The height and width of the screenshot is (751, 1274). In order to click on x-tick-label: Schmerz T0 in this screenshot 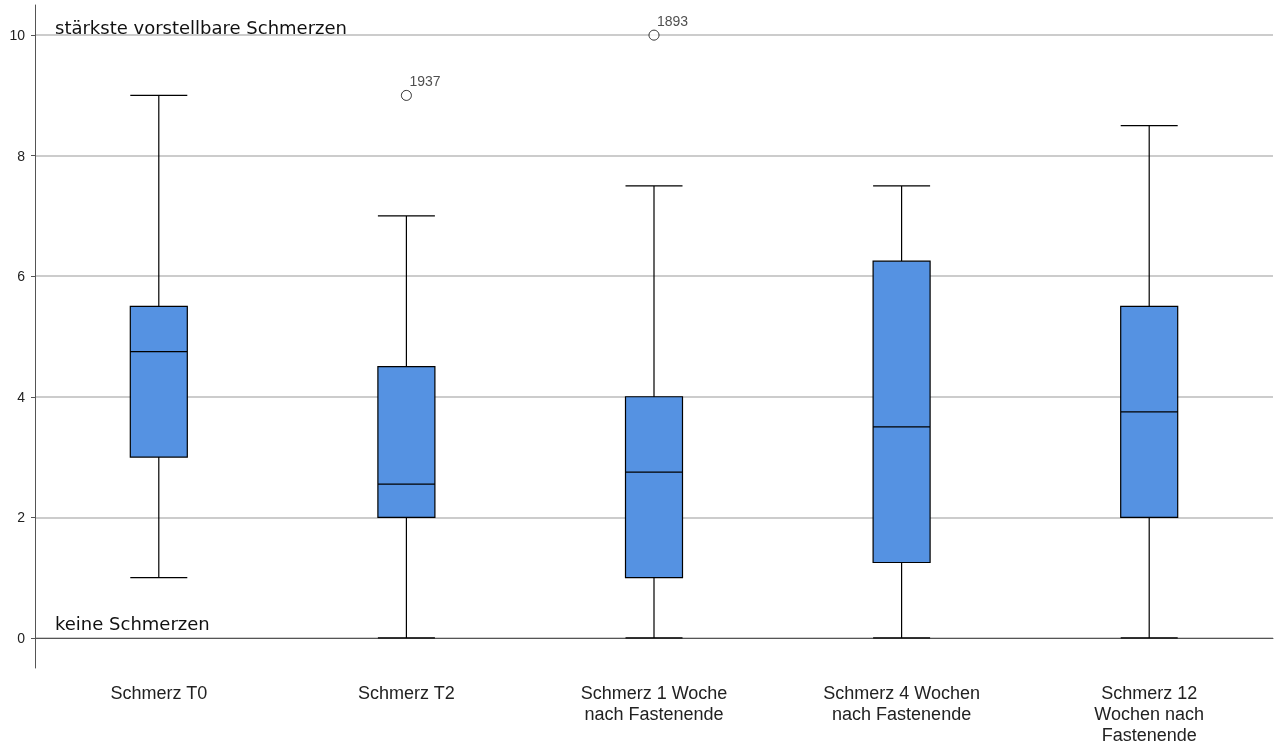, I will do `click(159, 692)`.